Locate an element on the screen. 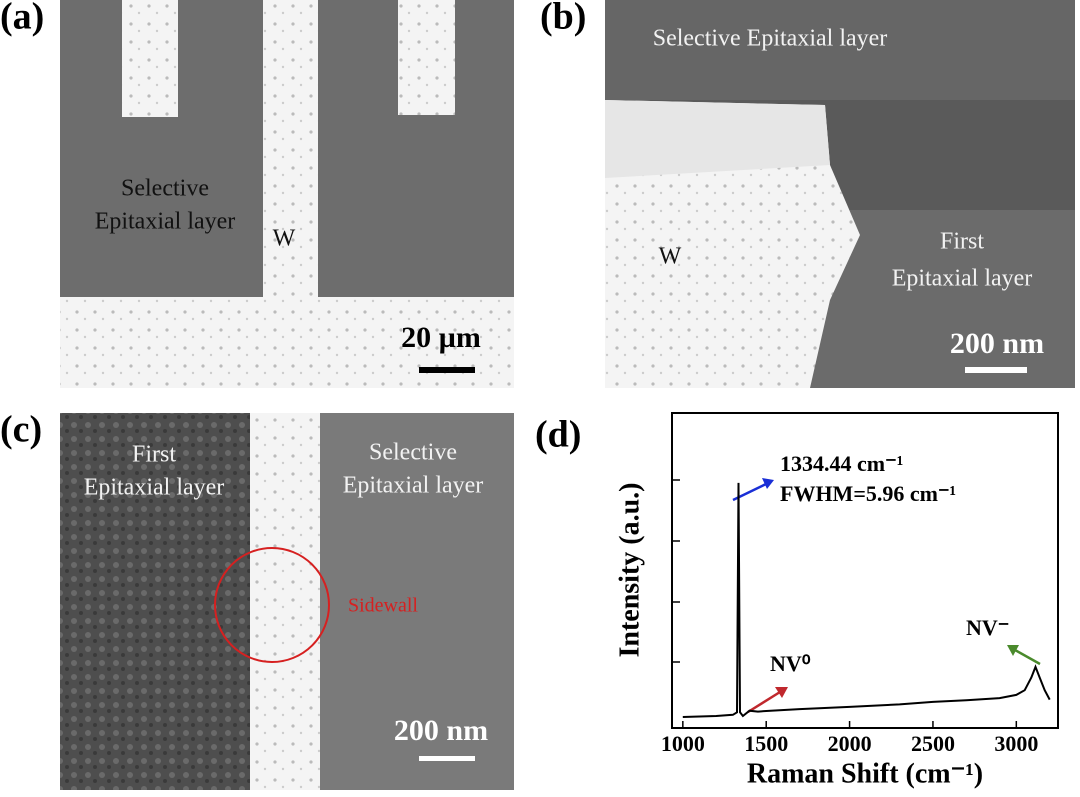  region-label: Selective Epitaxial layer is located at coordinates (770, 39).